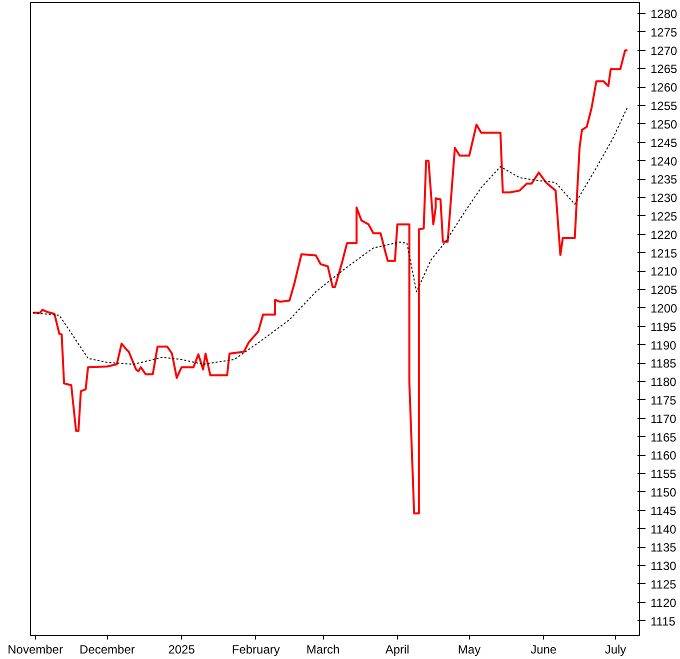 This screenshot has width=680, height=659. Describe the element at coordinates (664, 216) in the screenshot. I see `y-tick-label: 1225` at that location.